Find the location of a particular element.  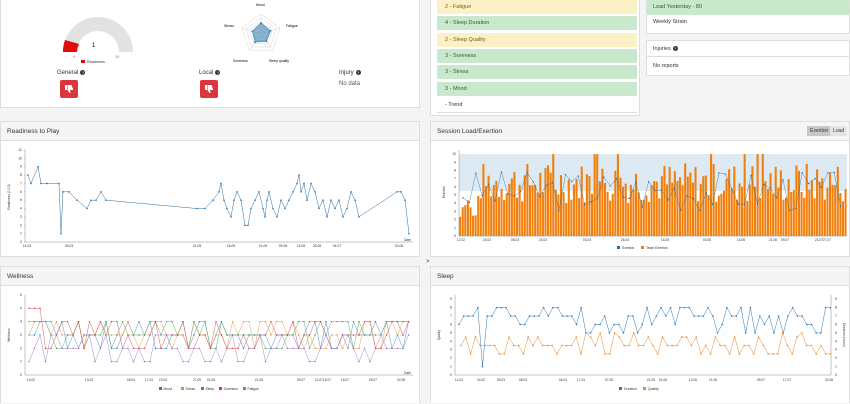

wellness-list-item: 2 - Sleep Quality is located at coordinates (537, 40).